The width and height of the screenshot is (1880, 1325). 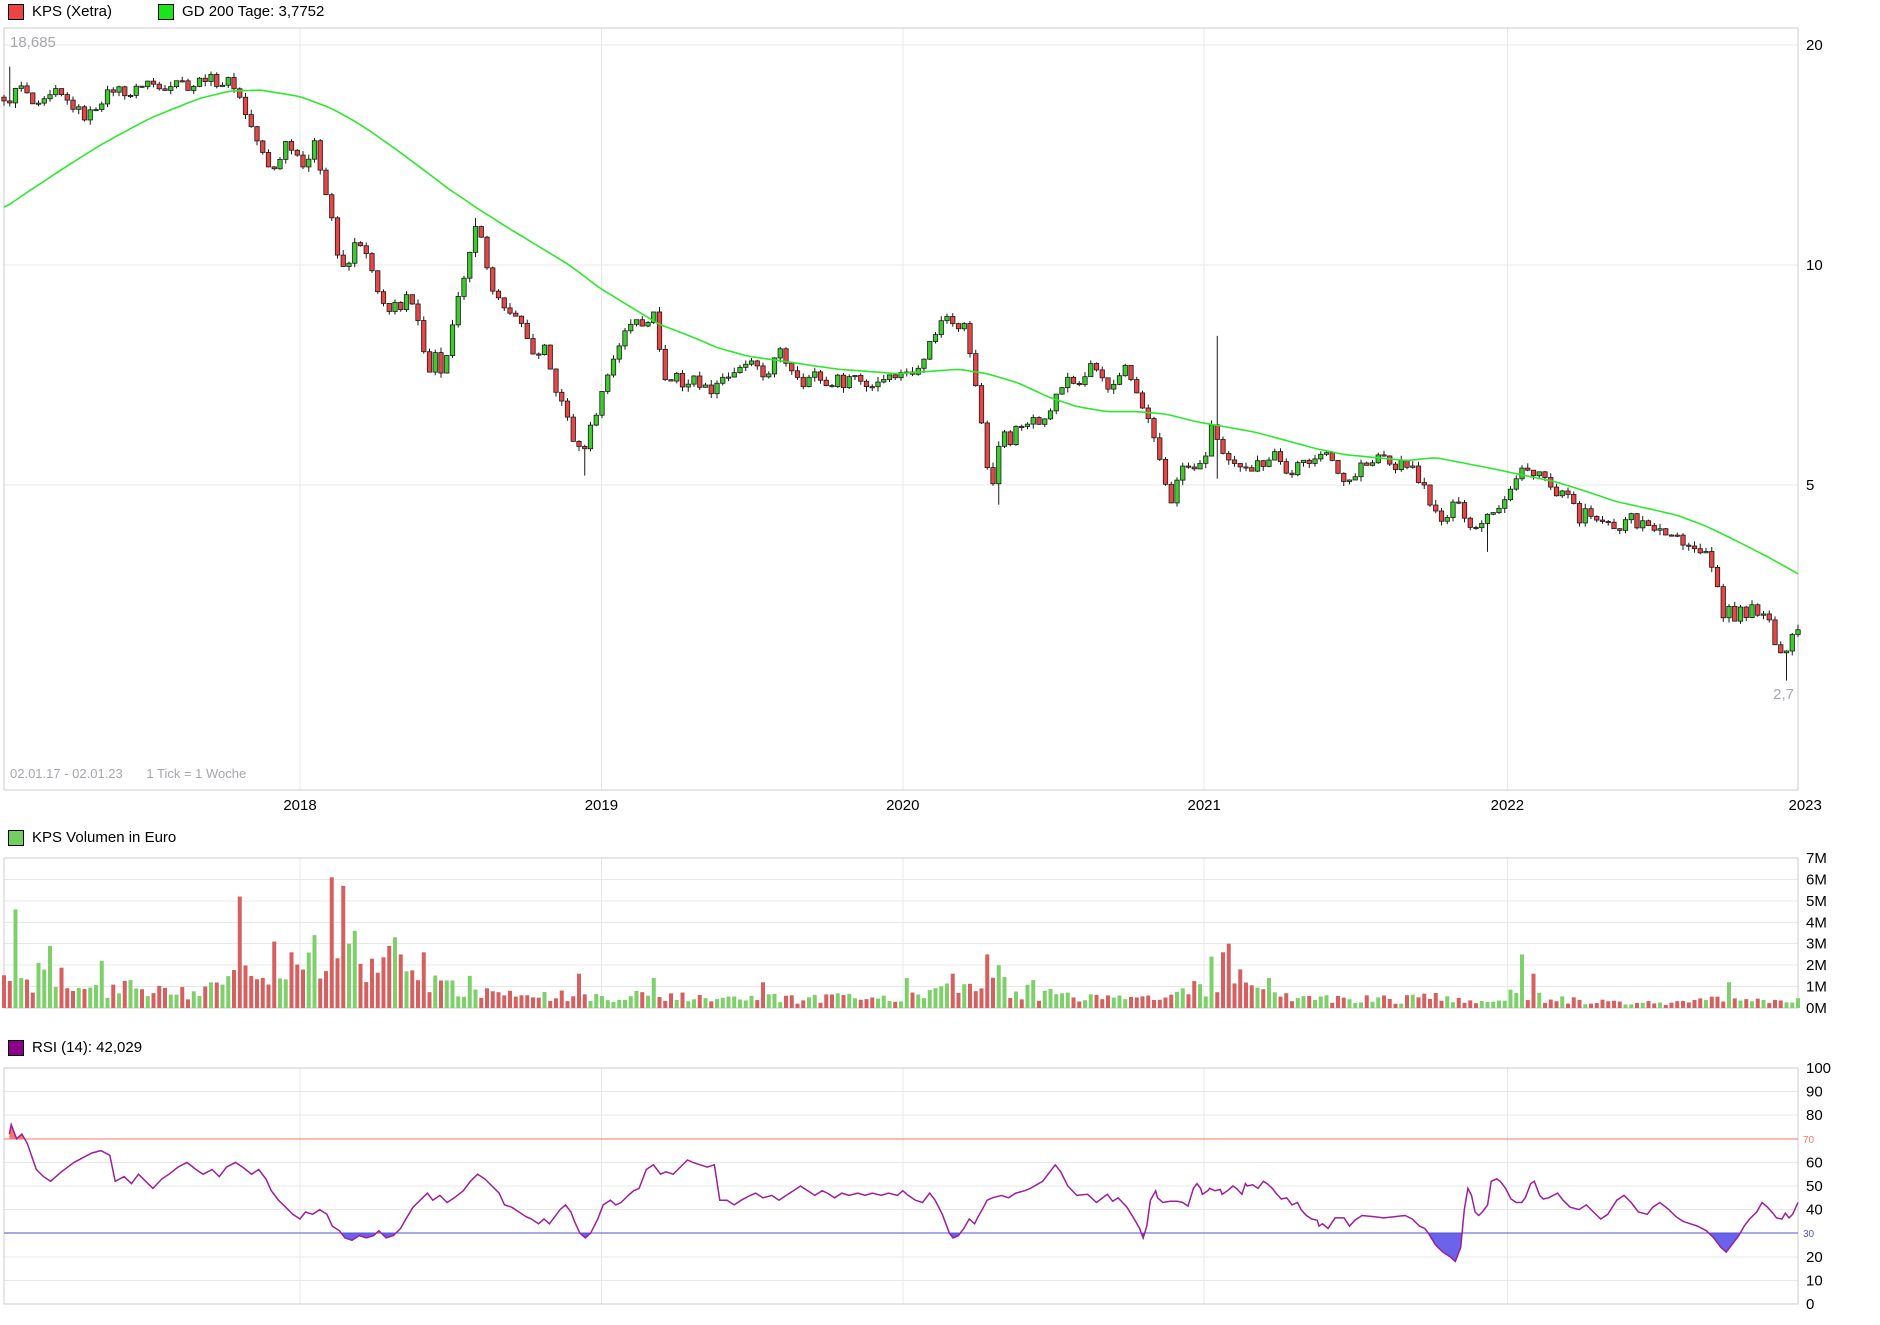 What do you see at coordinates (66, 773) in the screenshot?
I see `date-range-label: 02.01.17 - 02.01.23` at bounding box center [66, 773].